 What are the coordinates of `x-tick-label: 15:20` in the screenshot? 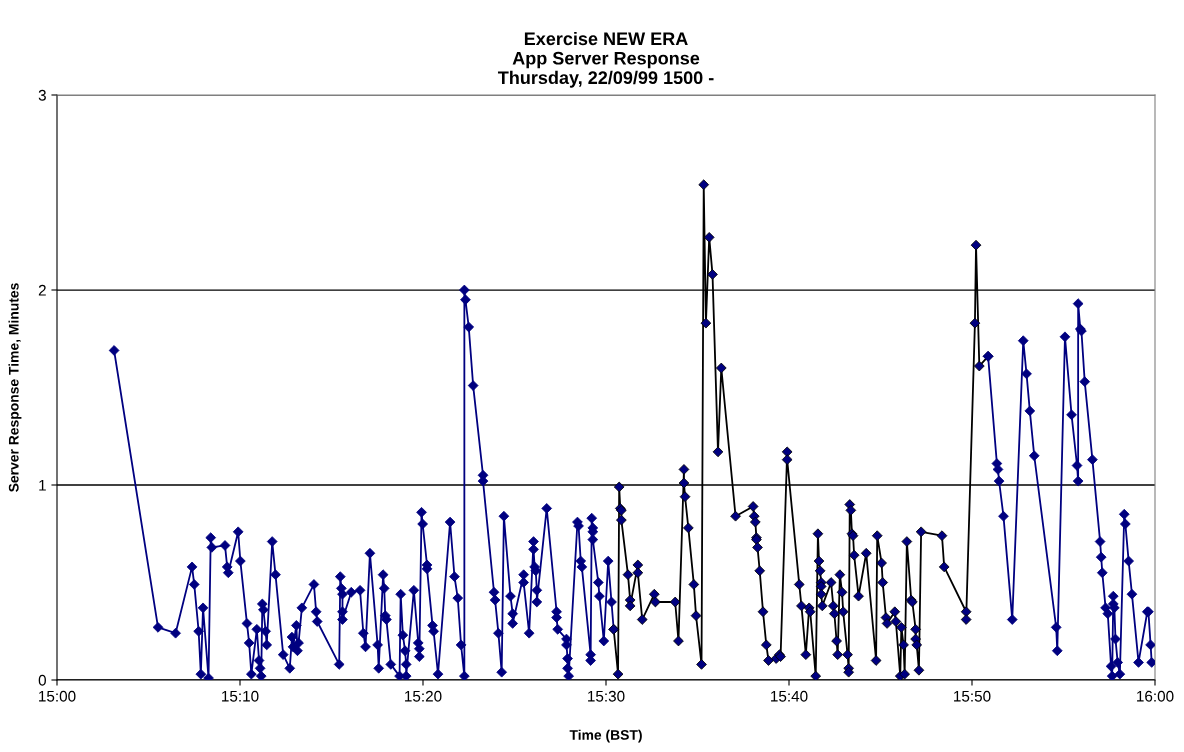 It's located at (423, 696).